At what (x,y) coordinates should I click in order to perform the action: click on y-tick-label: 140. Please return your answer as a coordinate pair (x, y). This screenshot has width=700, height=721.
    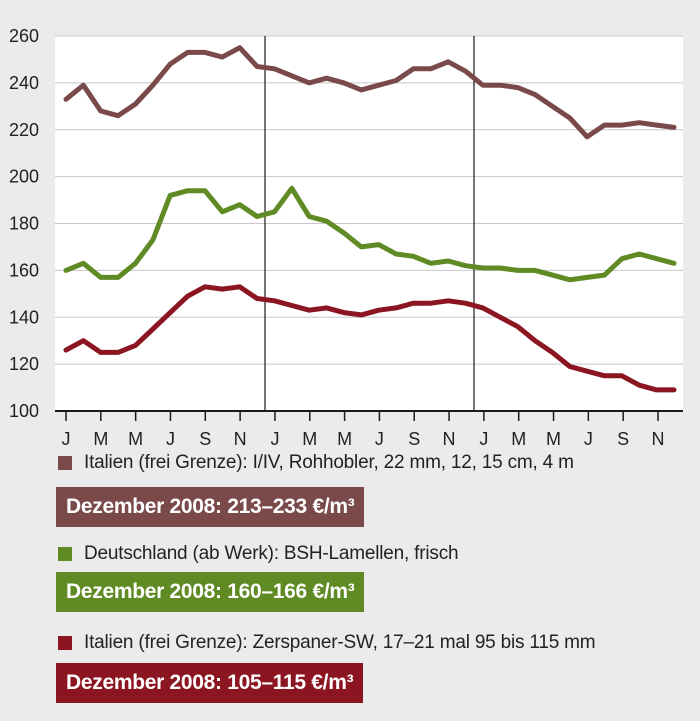
    Looking at the image, I should click on (24, 317).